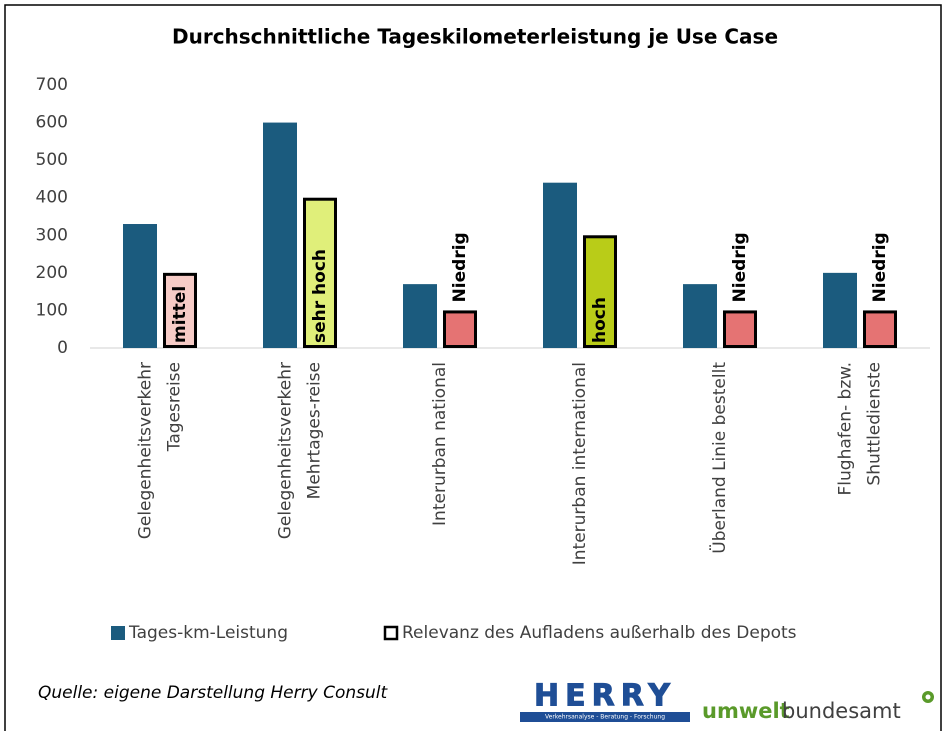  I want to click on y-tick-label: 200, so click(52, 273).